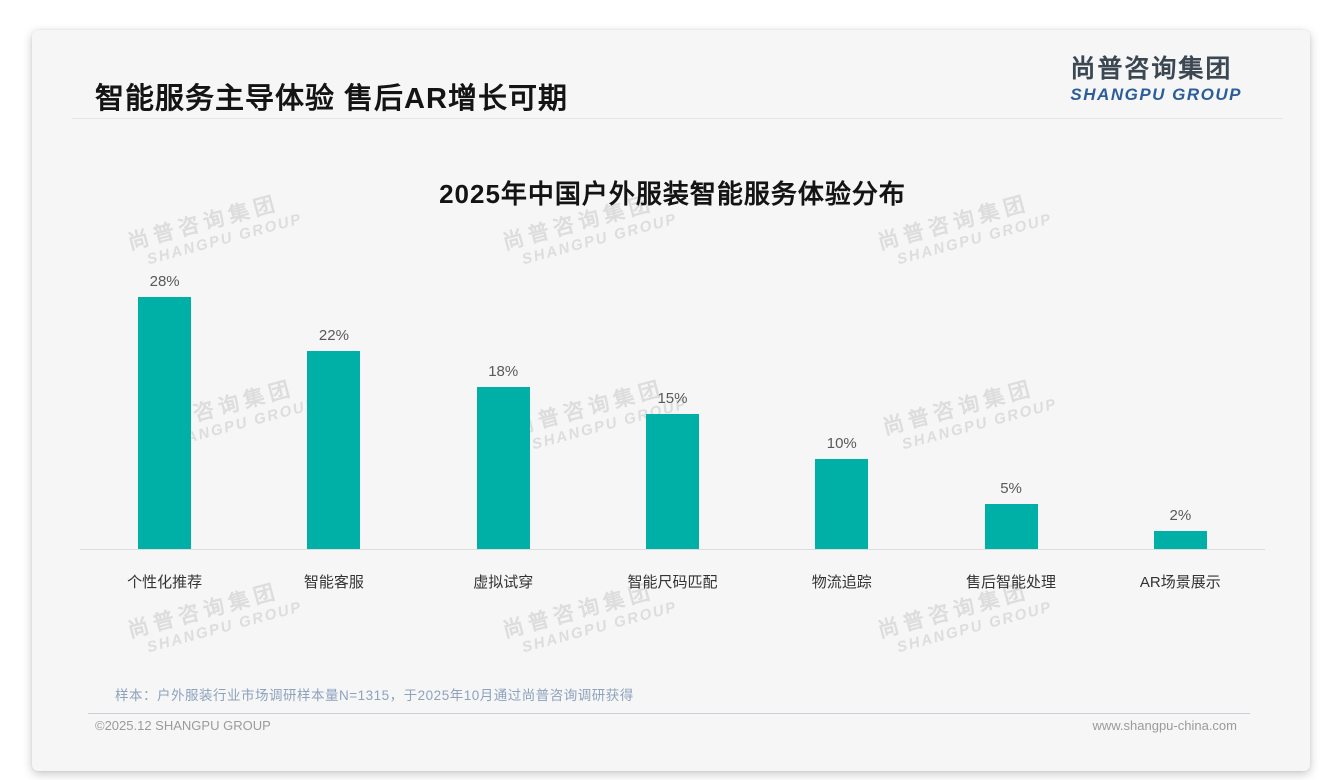 The width and height of the screenshot is (1340, 780). What do you see at coordinates (503, 582) in the screenshot?
I see `category-label: 虚拟试穿` at bounding box center [503, 582].